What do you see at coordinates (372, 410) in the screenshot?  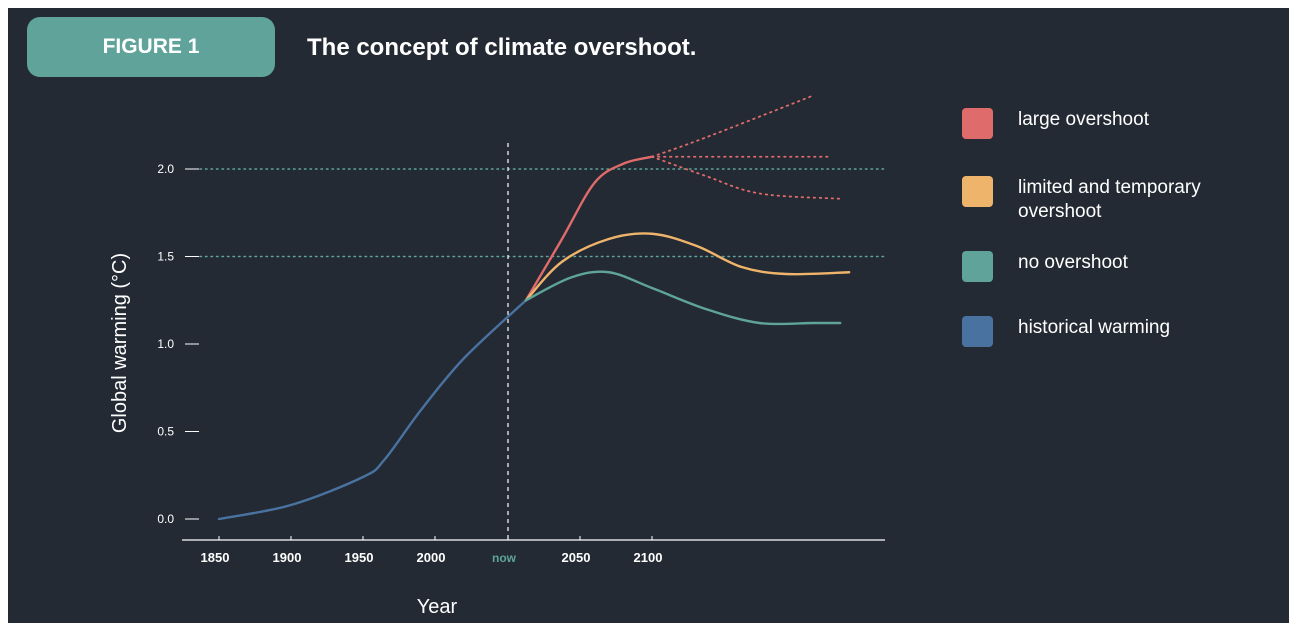 I see `series-line-historical` at bounding box center [372, 410].